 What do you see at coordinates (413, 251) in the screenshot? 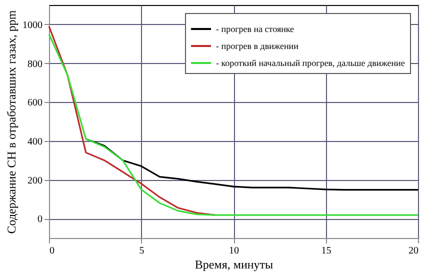
I see `x-tick-label: 20` at bounding box center [413, 251].